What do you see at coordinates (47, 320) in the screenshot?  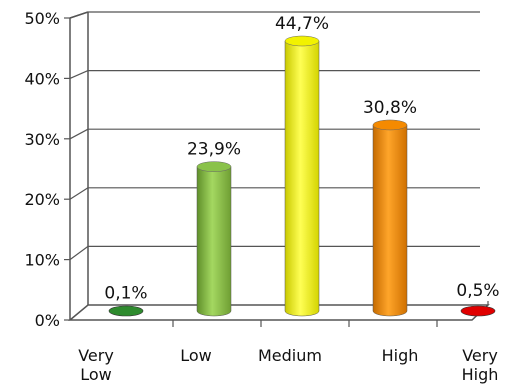 I see `y-tick-label: 0%` at bounding box center [47, 320].